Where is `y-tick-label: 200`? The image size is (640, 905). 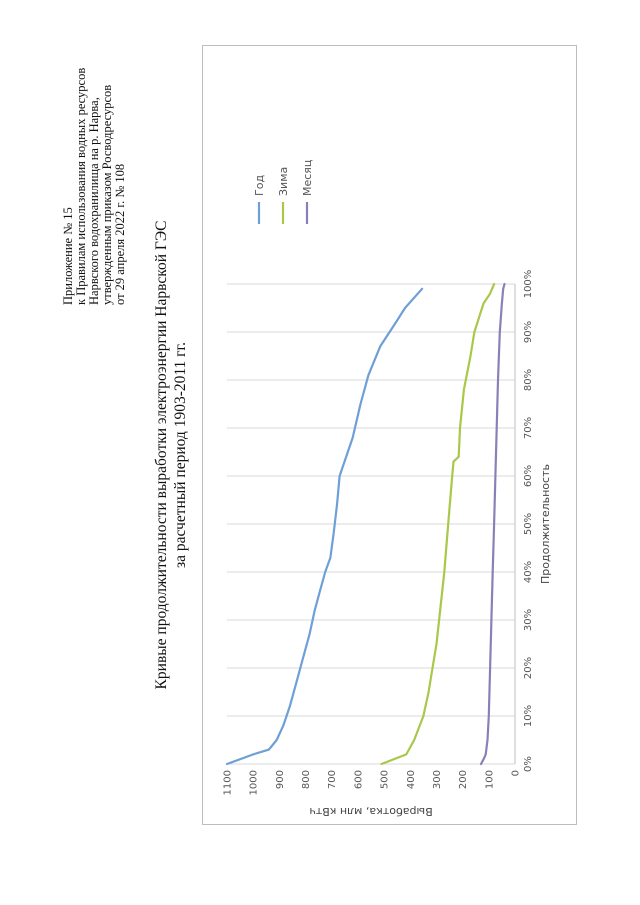 y-tick-label: 200 is located at coordinates (463, 779).